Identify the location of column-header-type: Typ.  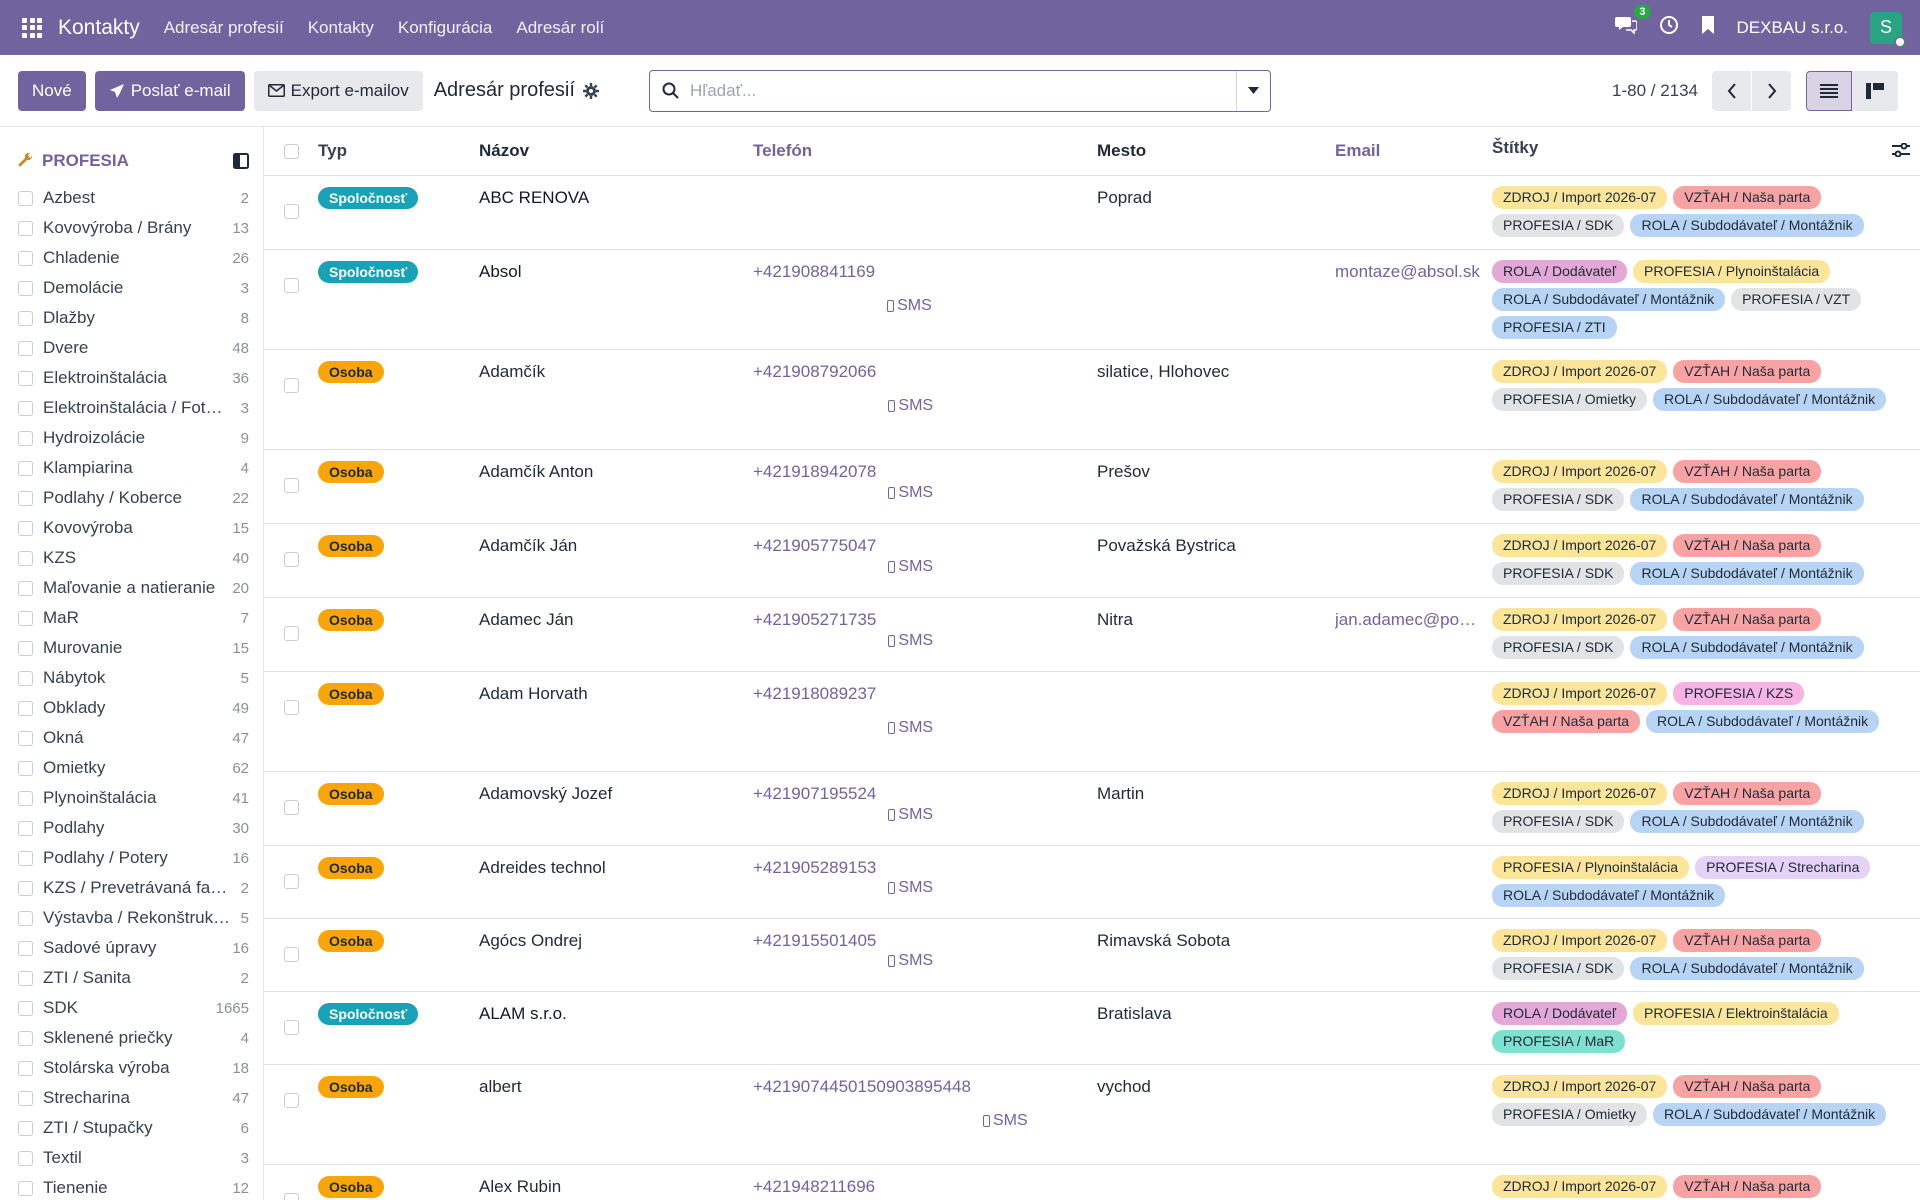
(332, 150).